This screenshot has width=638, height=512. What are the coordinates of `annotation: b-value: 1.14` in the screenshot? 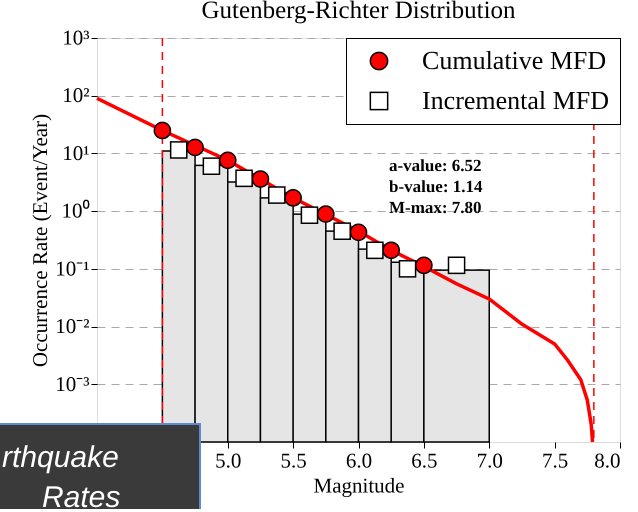 It's located at (436, 186).